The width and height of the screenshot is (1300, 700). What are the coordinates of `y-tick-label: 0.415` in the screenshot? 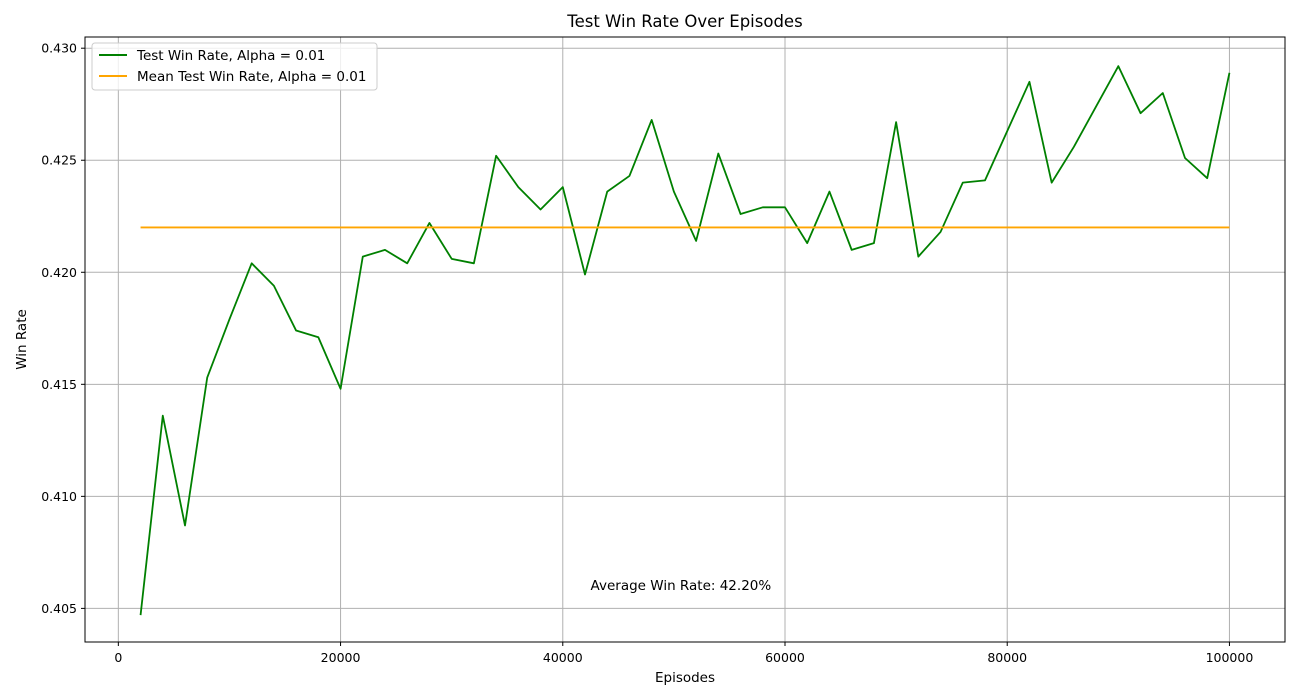 It's located at (59, 384).